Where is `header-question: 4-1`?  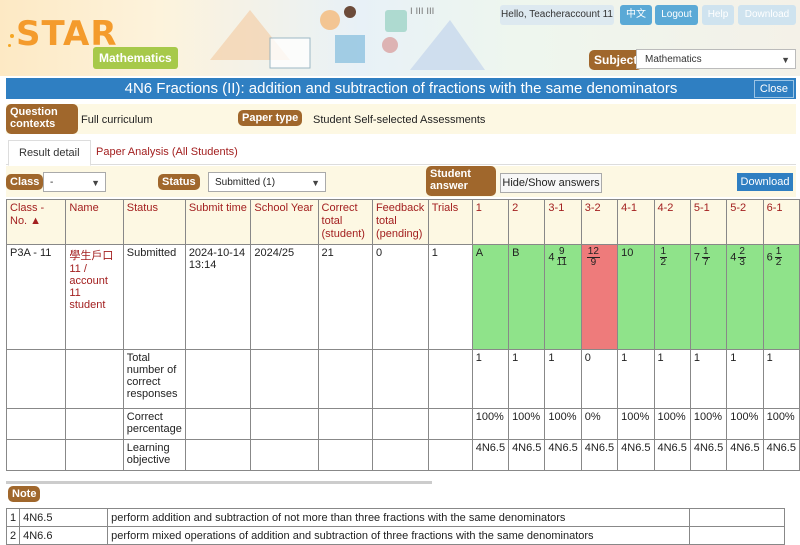 header-question: 4-1 is located at coordinates (636, 222).